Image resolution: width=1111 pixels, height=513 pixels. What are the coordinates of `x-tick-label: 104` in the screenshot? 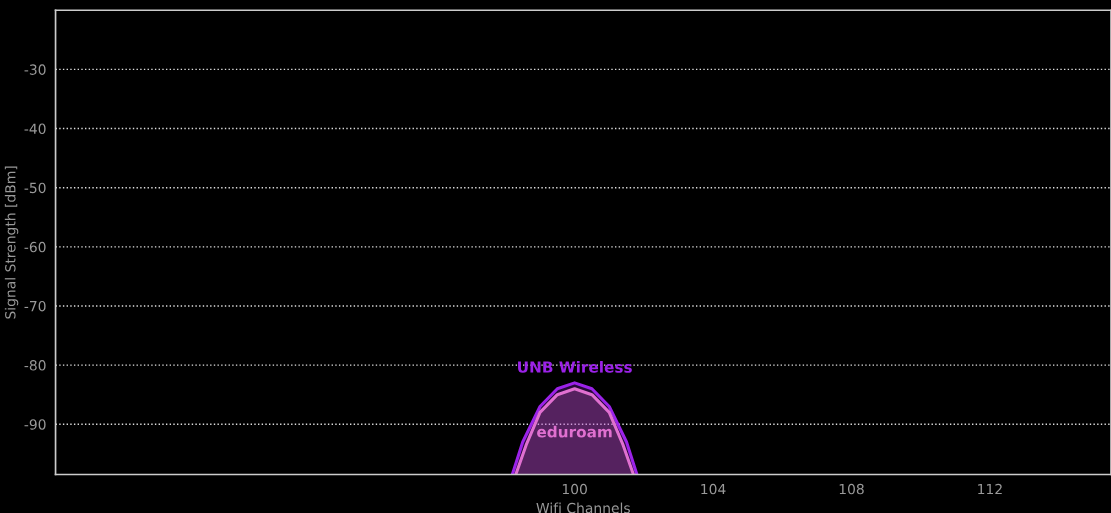 It's located at (713, 489).